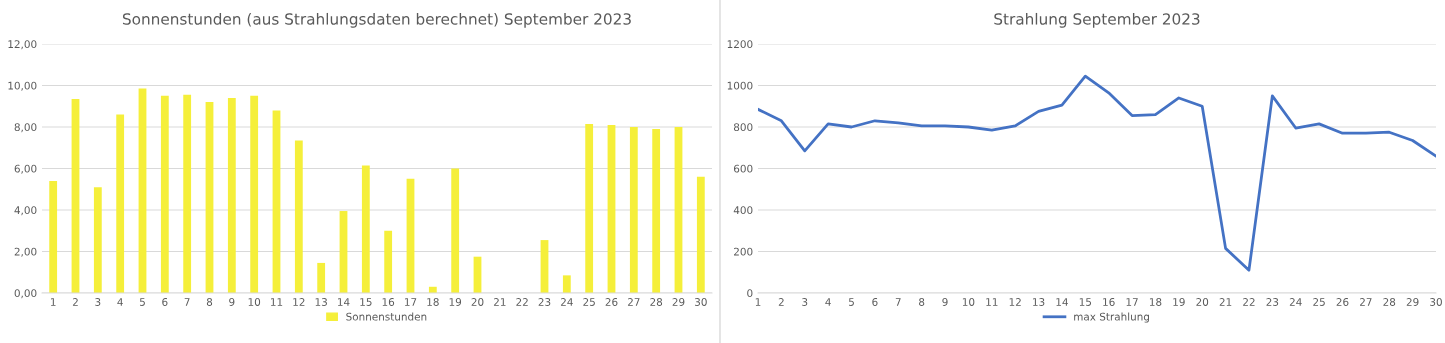 The height and width of the screenshot is (343, 1445). I want to click on y-tick-label: 400, so click(743, 210).